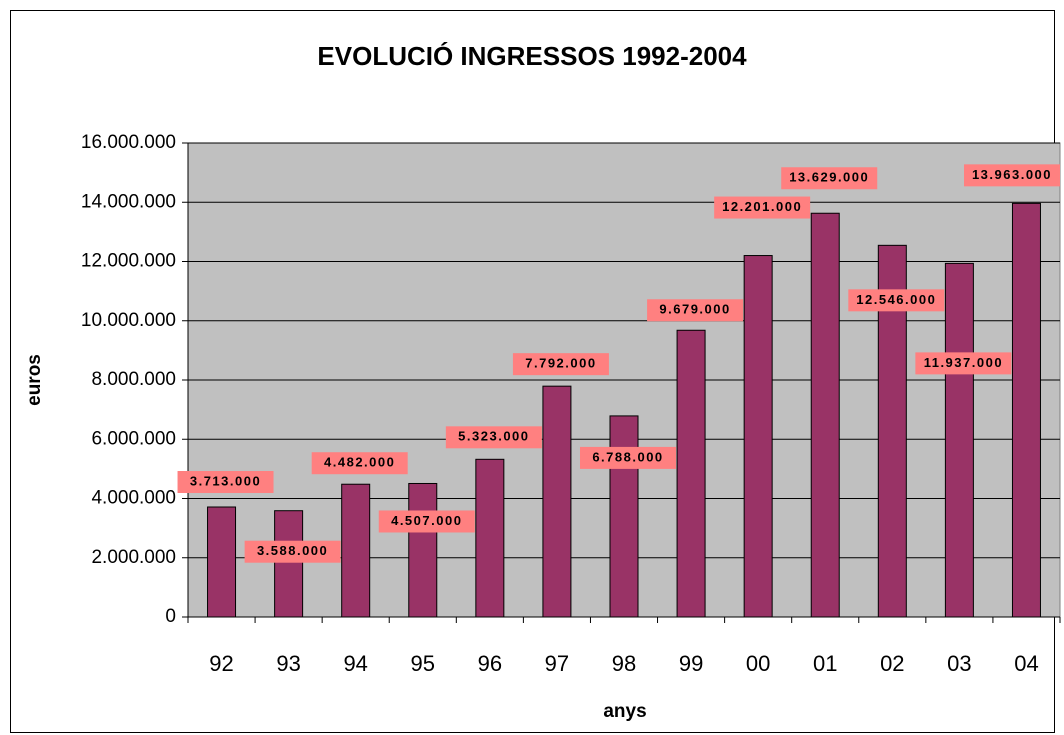  Describe the element at coordinates (128, 142) in the screenshot. I see `y-tick-label: 16.000.000` at that location.